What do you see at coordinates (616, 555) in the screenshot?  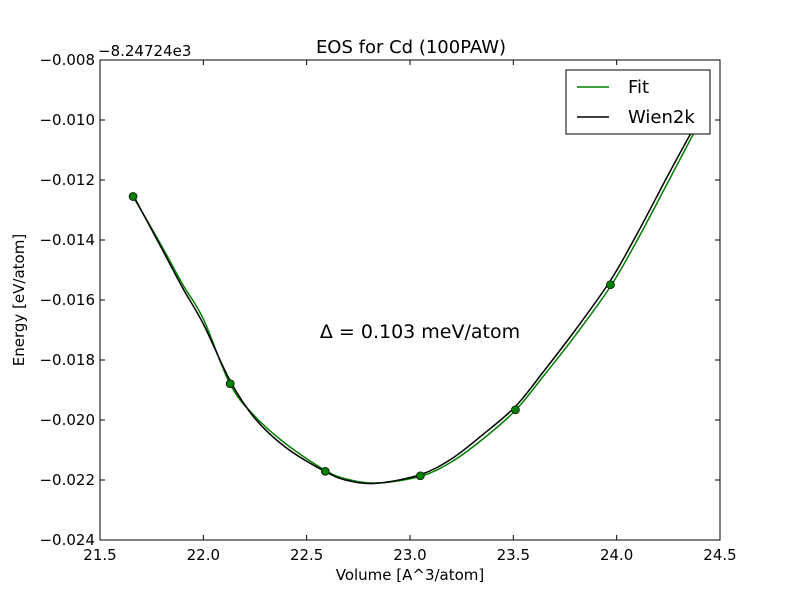 I see `x-tick-label: 24.0` at bounding box center [616, 555].